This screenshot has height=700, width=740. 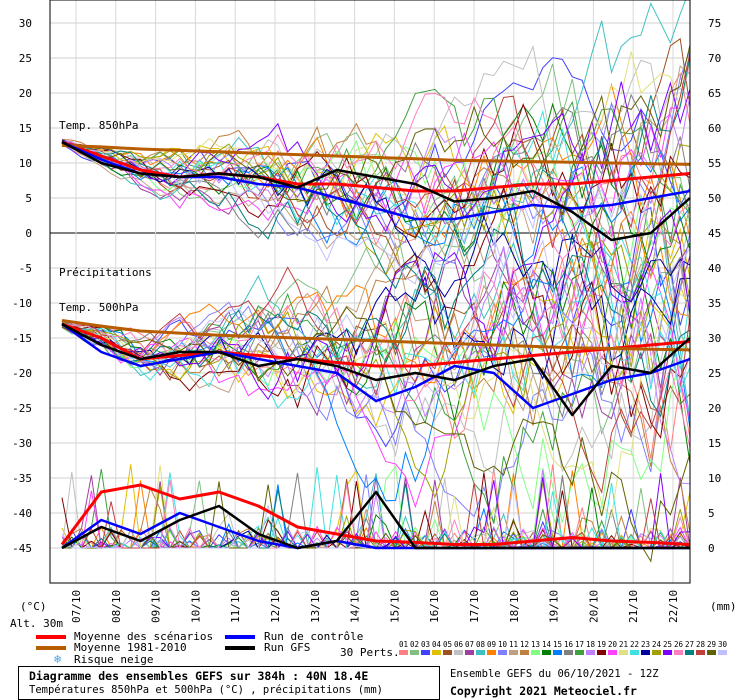 I want to click on pert-legend-item: 07, so click(x=469, y=647).